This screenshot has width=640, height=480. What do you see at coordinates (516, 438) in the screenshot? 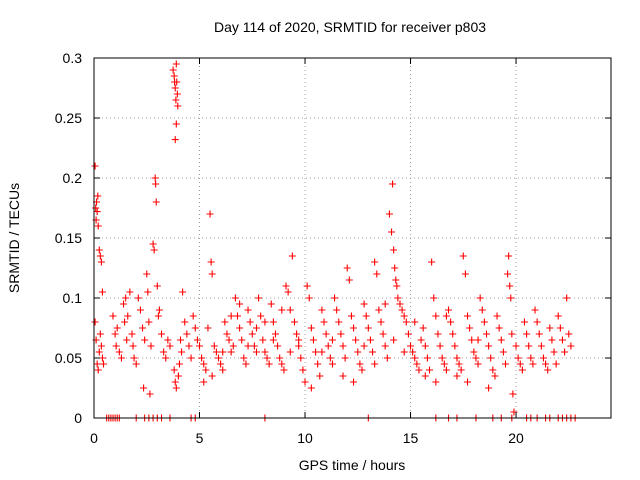
I see `x-tick-label: 20` at bounding box center [516, 438].